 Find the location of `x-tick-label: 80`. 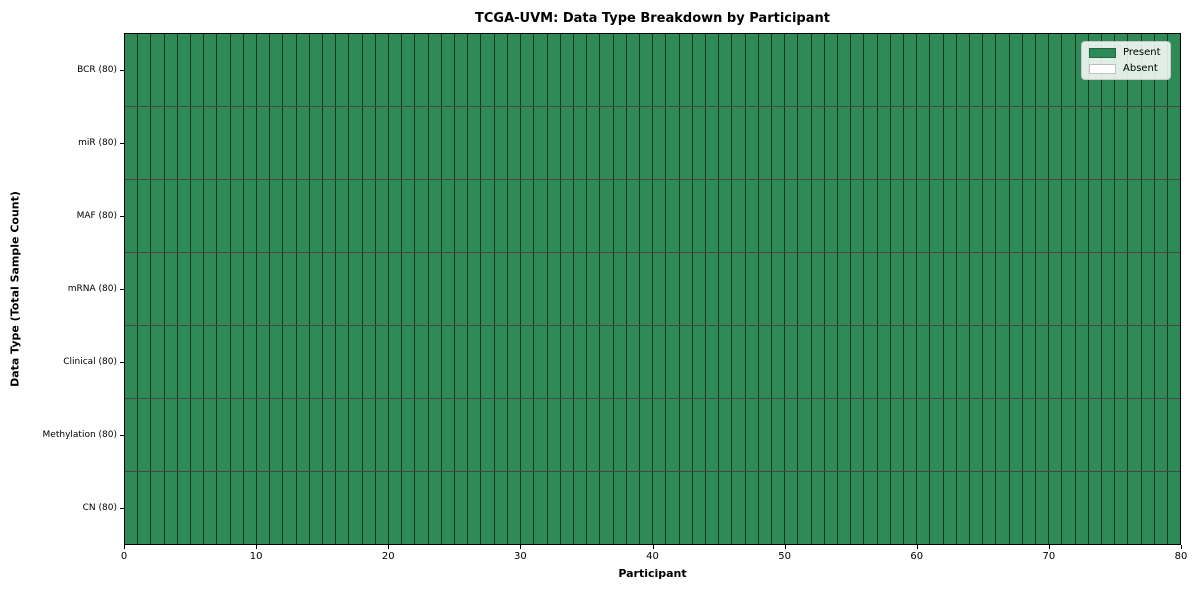

x-tick-label: 80 is located at coordinates (1181, 556).